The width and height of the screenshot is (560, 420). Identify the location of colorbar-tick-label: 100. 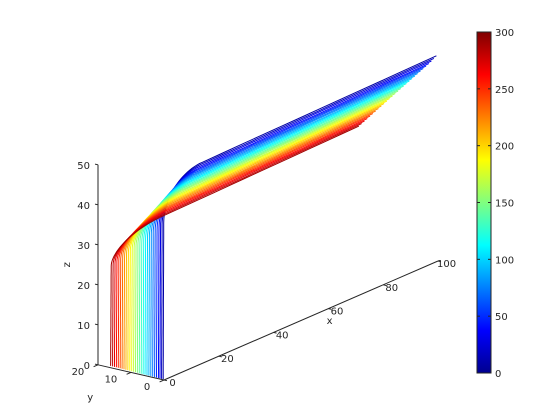
(504, 260).